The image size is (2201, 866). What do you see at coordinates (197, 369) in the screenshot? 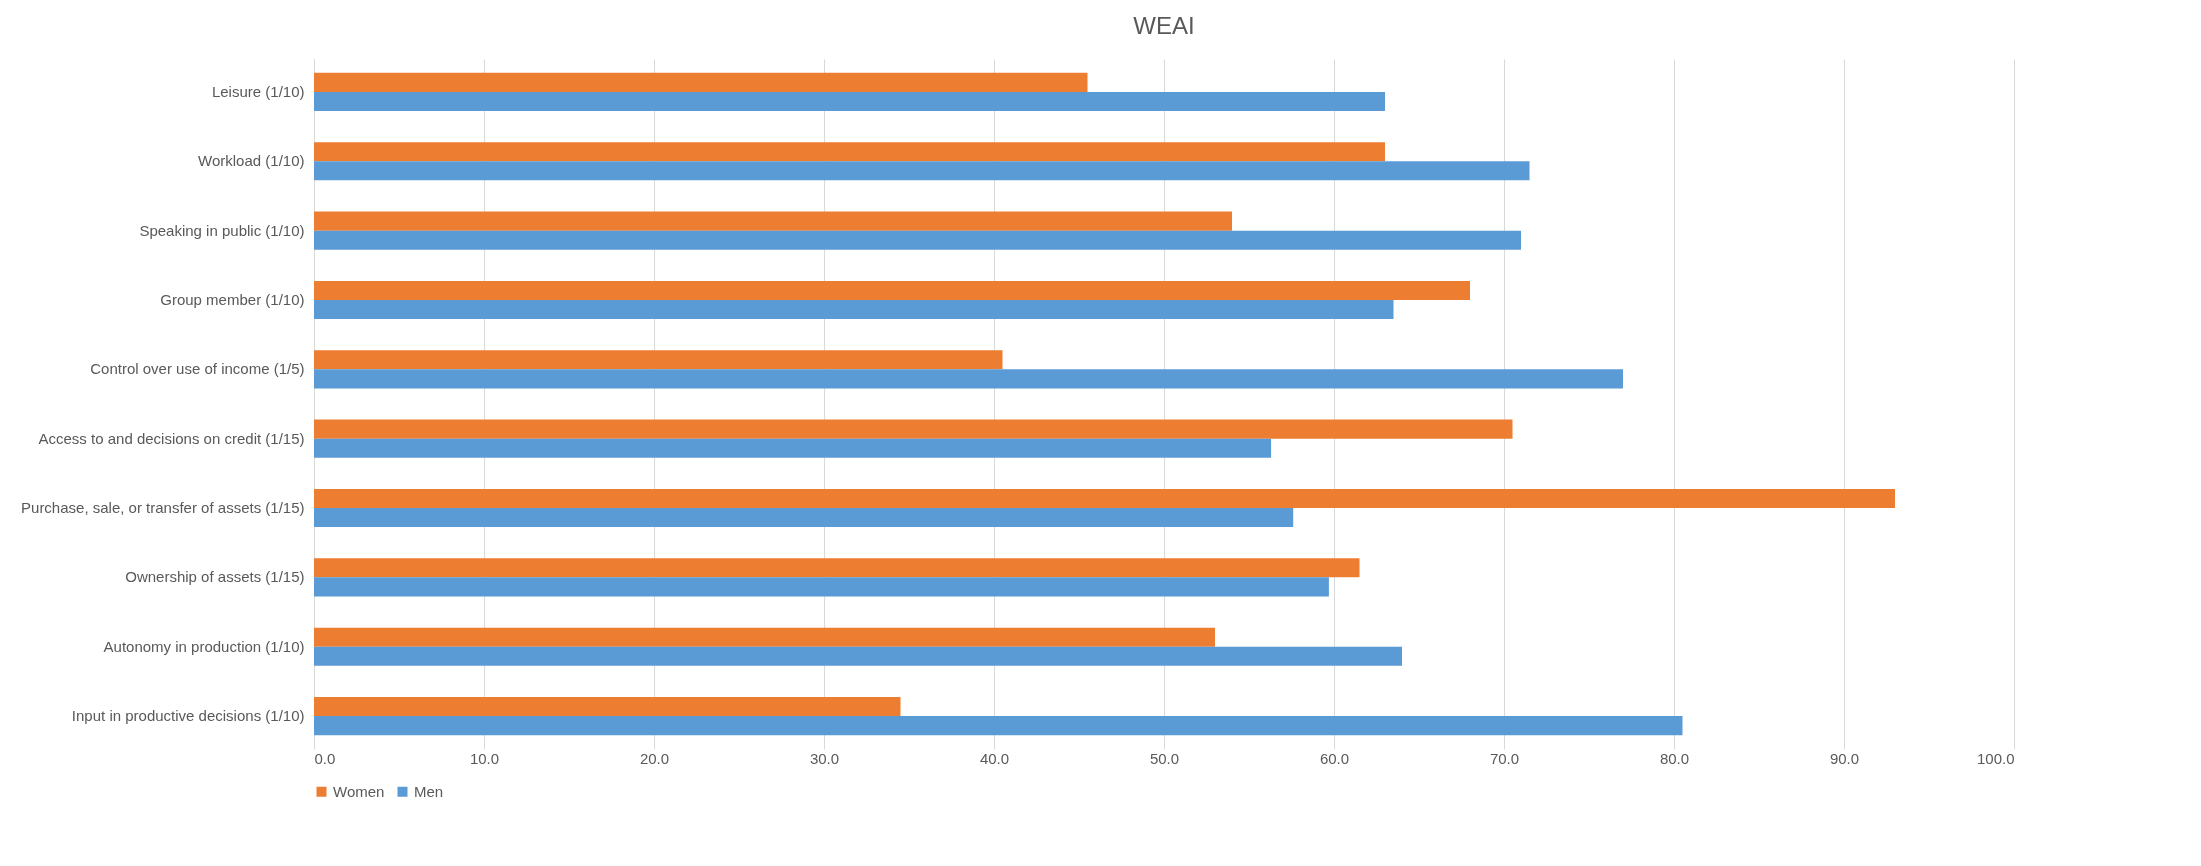
I see `y-tick-label: Control over use of income (1/5)` at bounding box center [197, 369].